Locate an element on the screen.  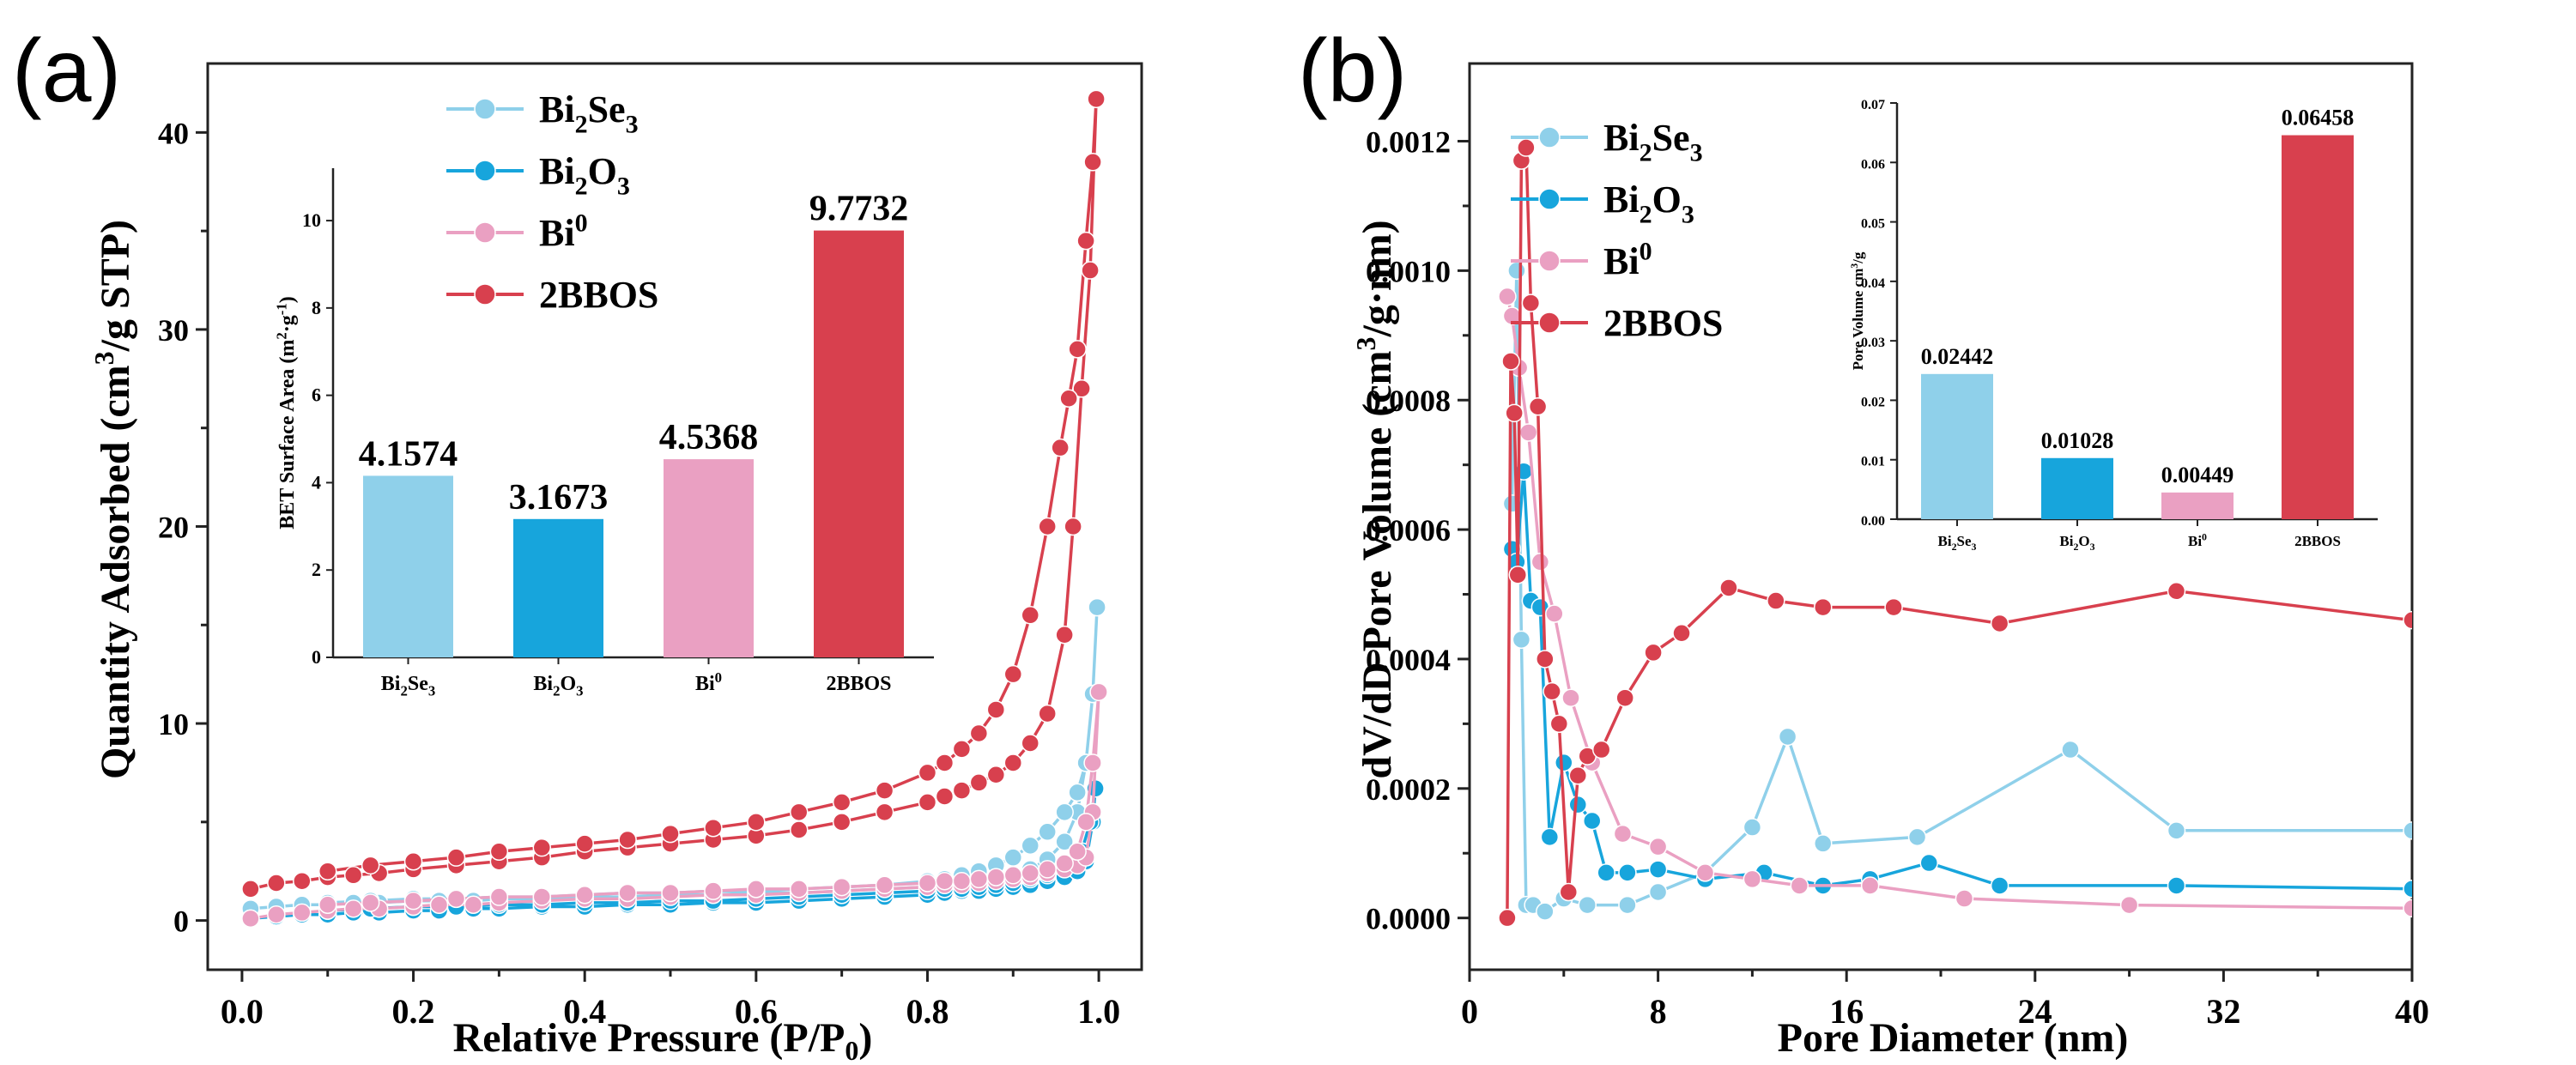
y-tick-label-0-0008: 0.0008 is located at coordinates (1408, 401).